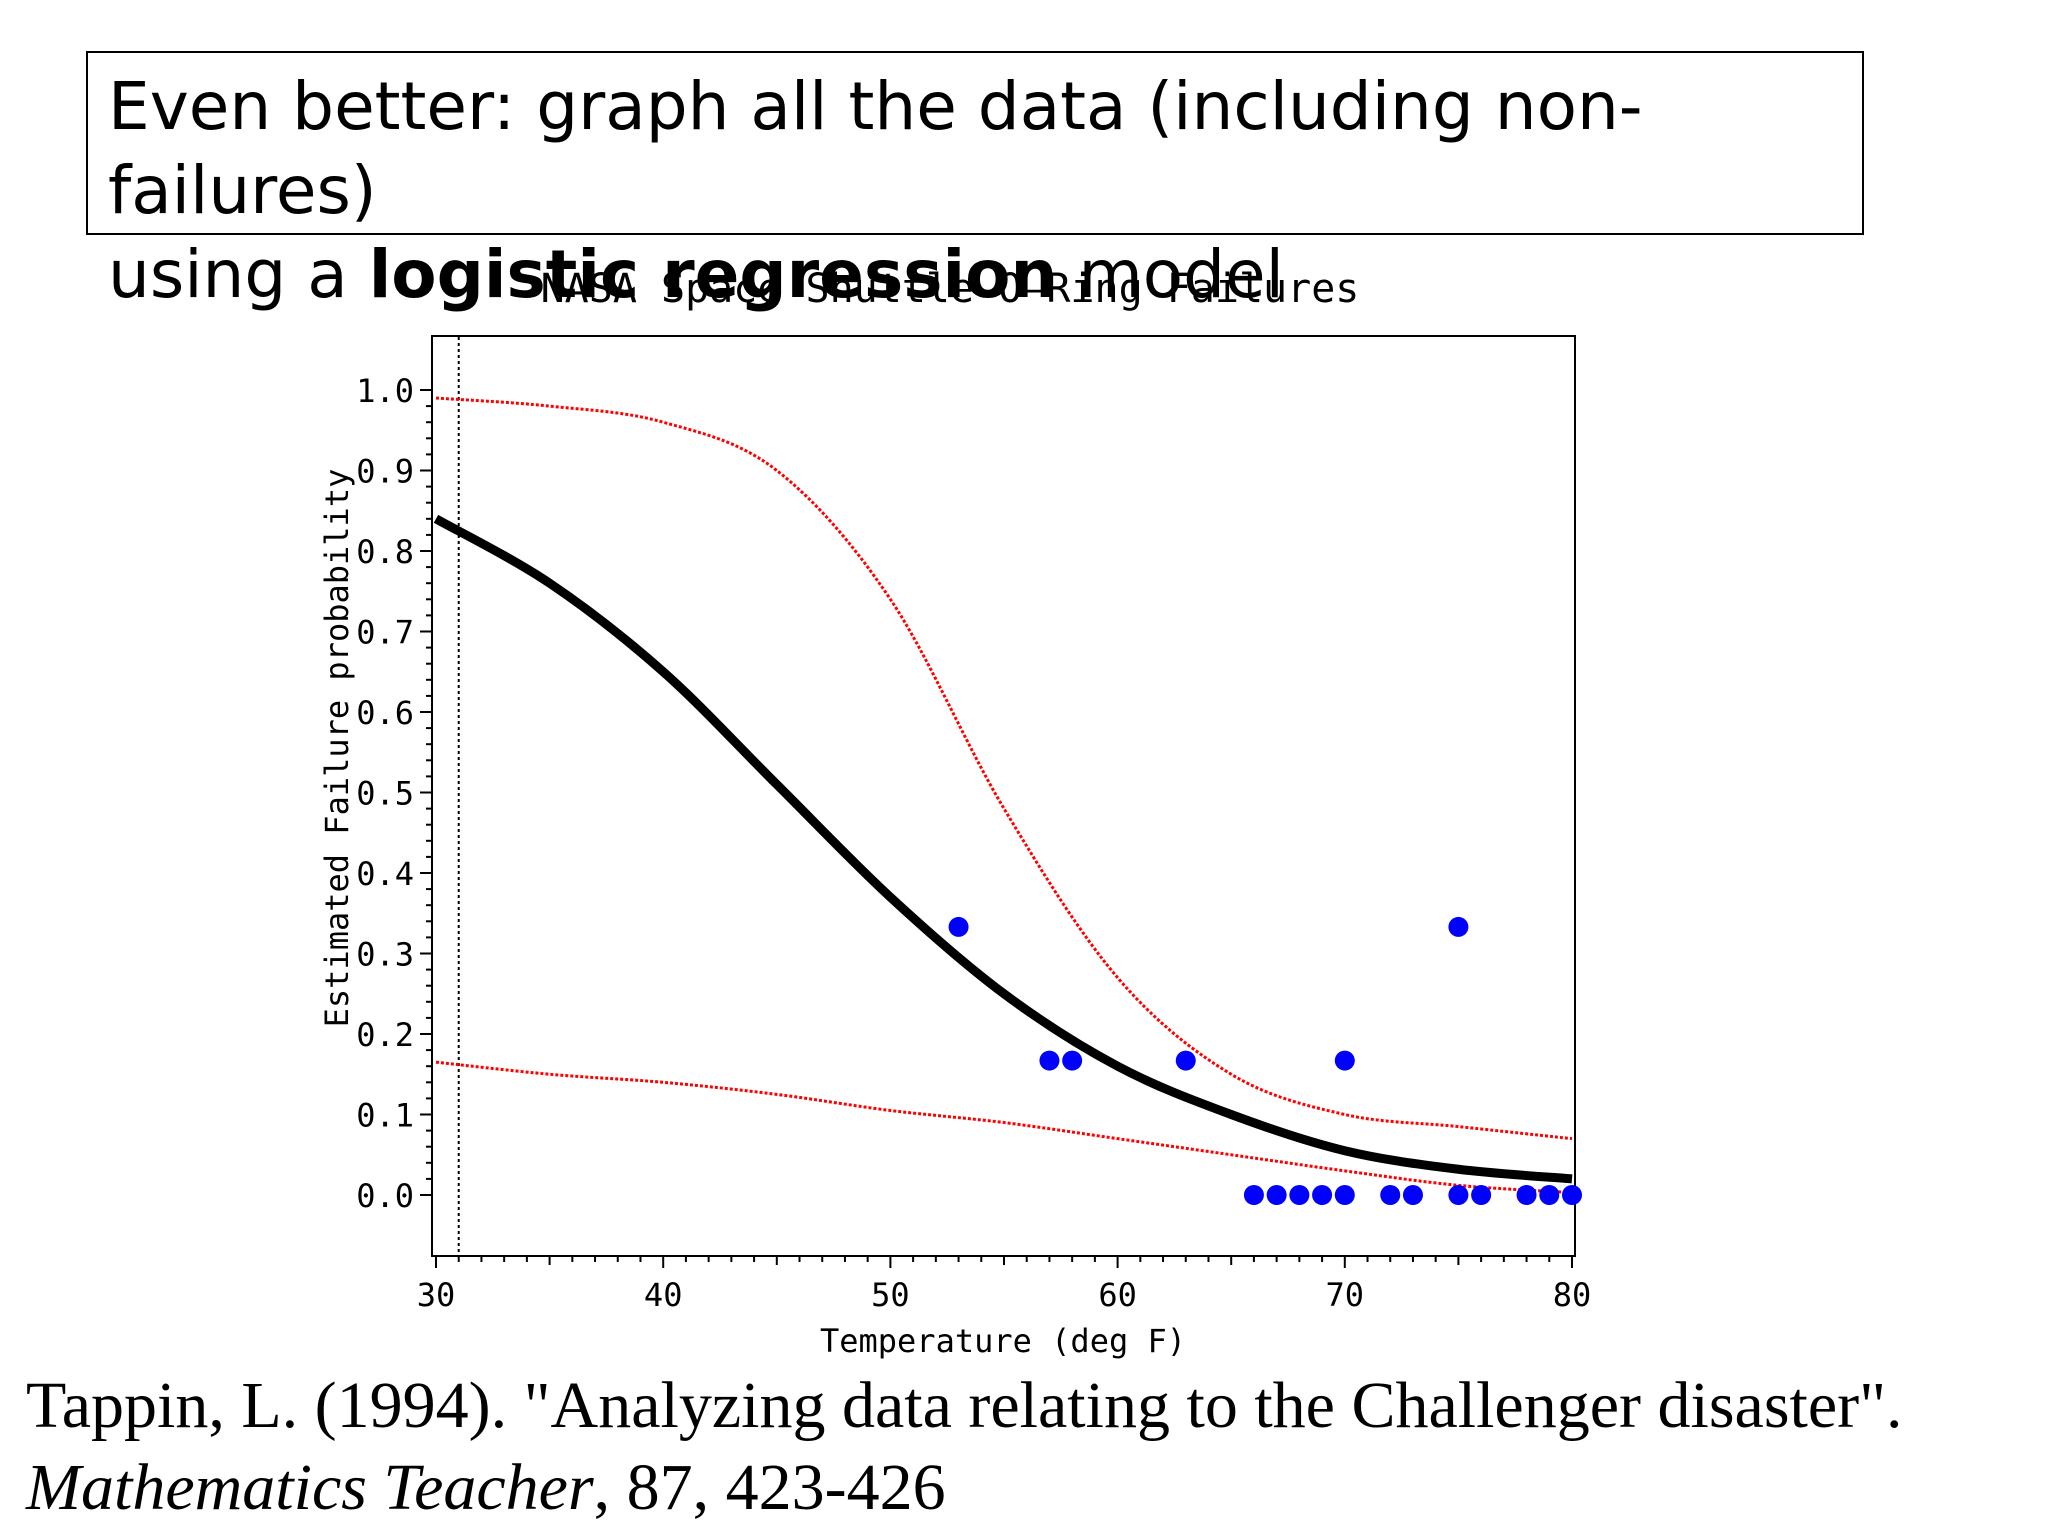 This screenshot has width=2048, height=1536. Describe the element at coordinates (1117, 1295) in the screenshot. I see `x-tick-label: 60` at that location.